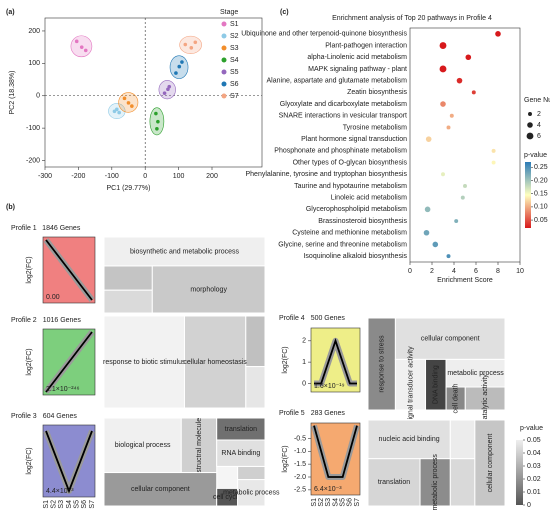  Describe the element at coordinates (292, 413) in the screenshot. I see `profile-name: Profile 5` at that location.